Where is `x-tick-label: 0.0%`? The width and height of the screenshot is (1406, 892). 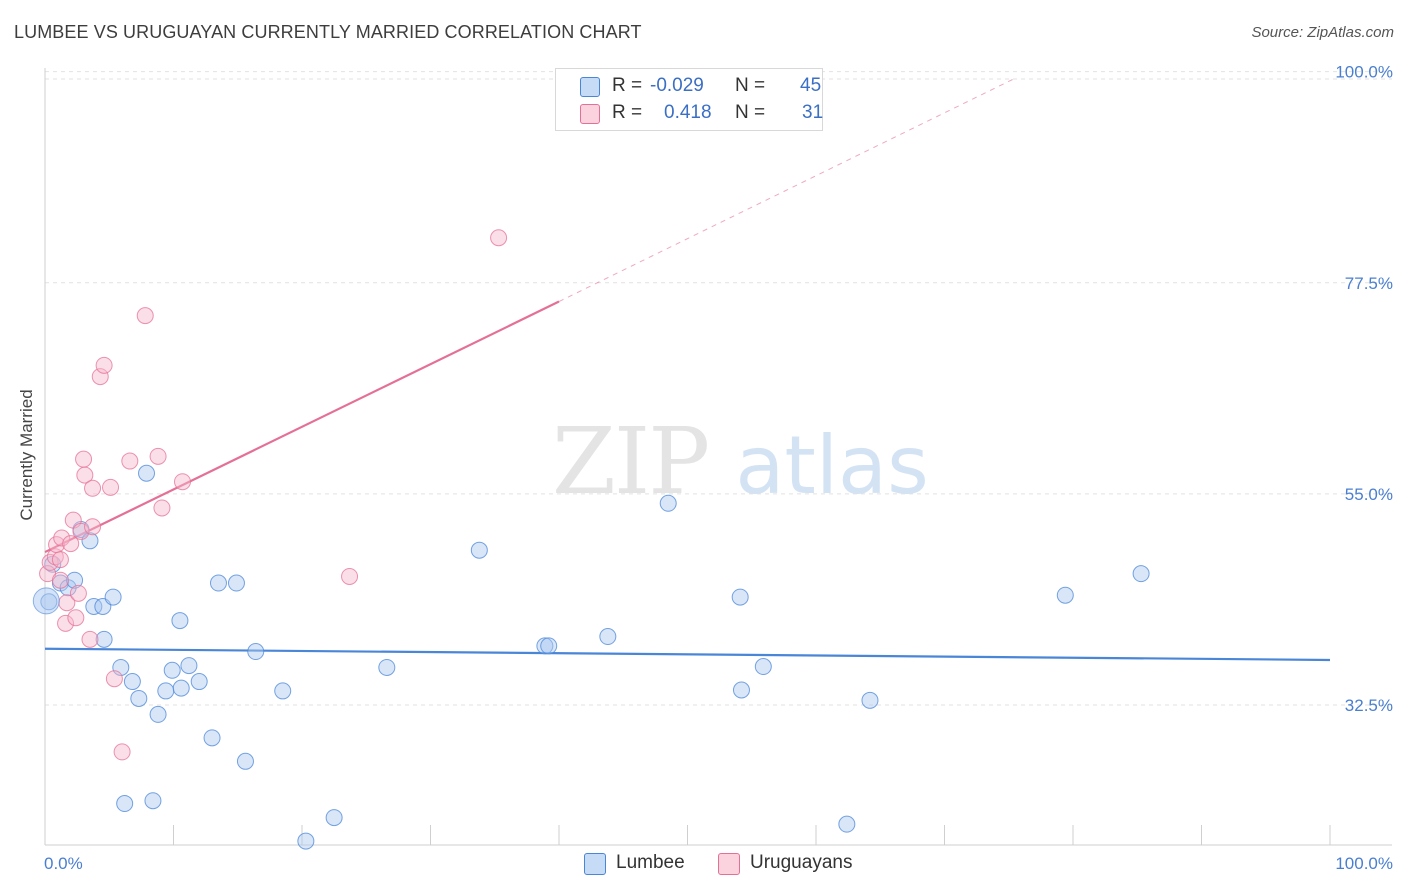
x-tick-label: 0.0% is located at coordinates (63, 863).